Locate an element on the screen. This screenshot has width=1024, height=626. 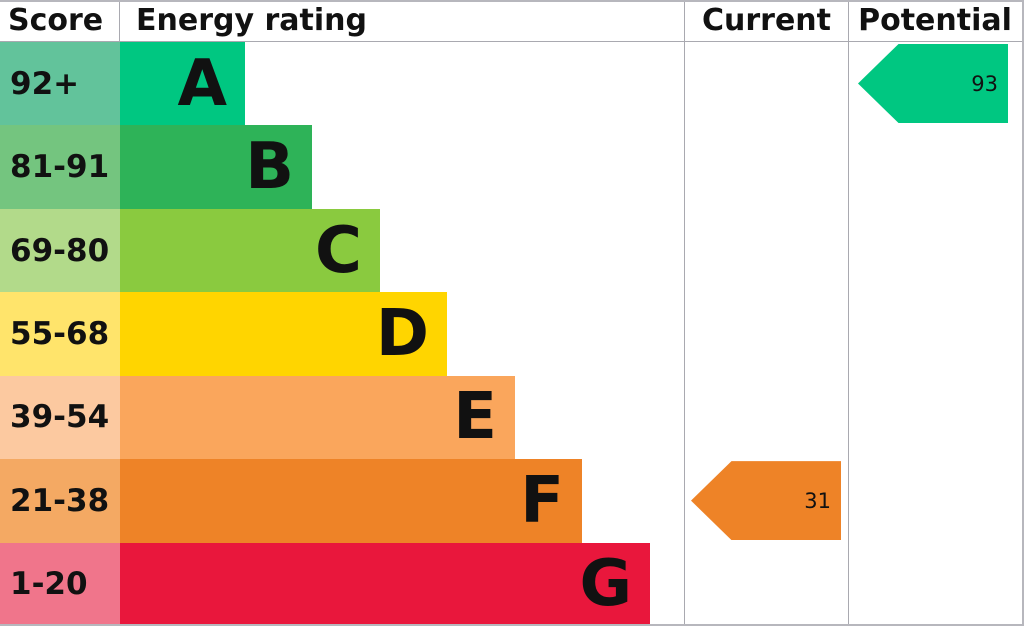
band-bar-c: C is located at coordinates (250, 250).